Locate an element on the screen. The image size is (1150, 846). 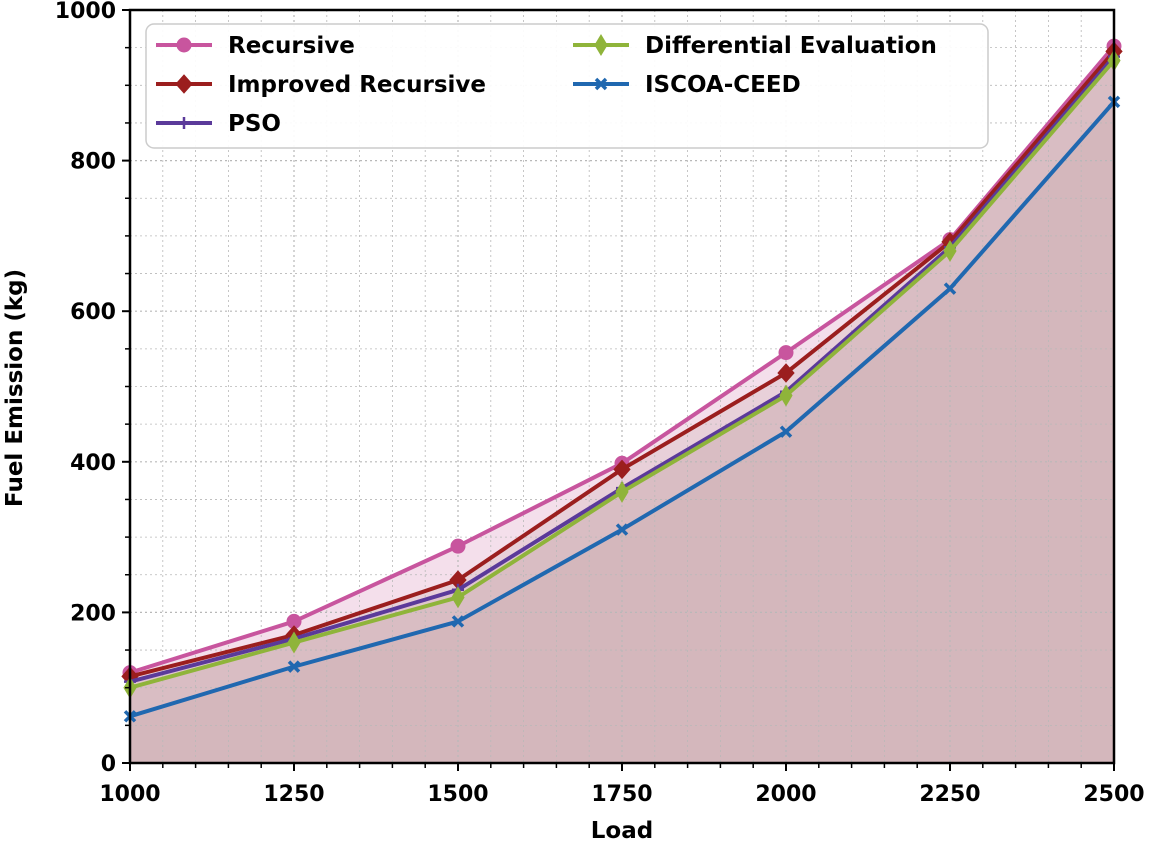
legend-item-iscoa-ceed: ISCOA-CEED is located at coordinates (687, 85).